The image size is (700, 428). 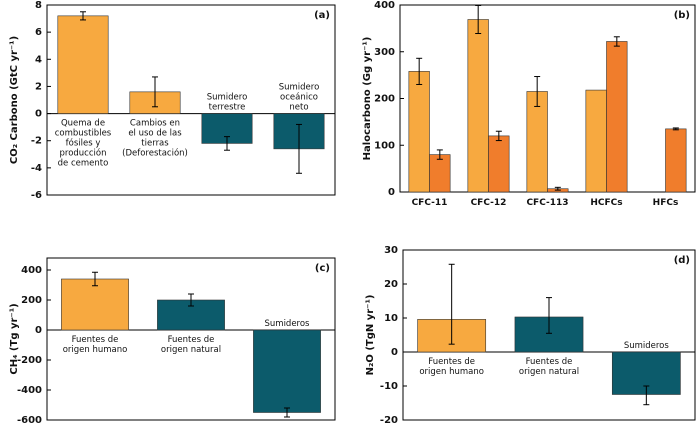 I want to click on label-line: HFCs, so click(x=666, y=203).